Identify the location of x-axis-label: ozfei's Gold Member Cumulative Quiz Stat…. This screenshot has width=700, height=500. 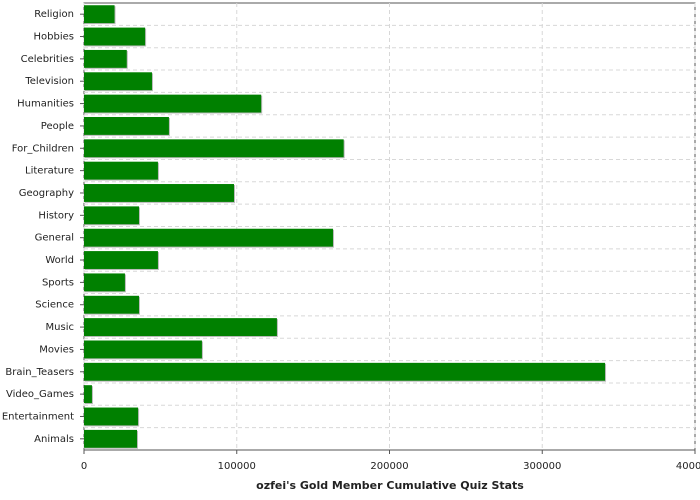
(390, 485).